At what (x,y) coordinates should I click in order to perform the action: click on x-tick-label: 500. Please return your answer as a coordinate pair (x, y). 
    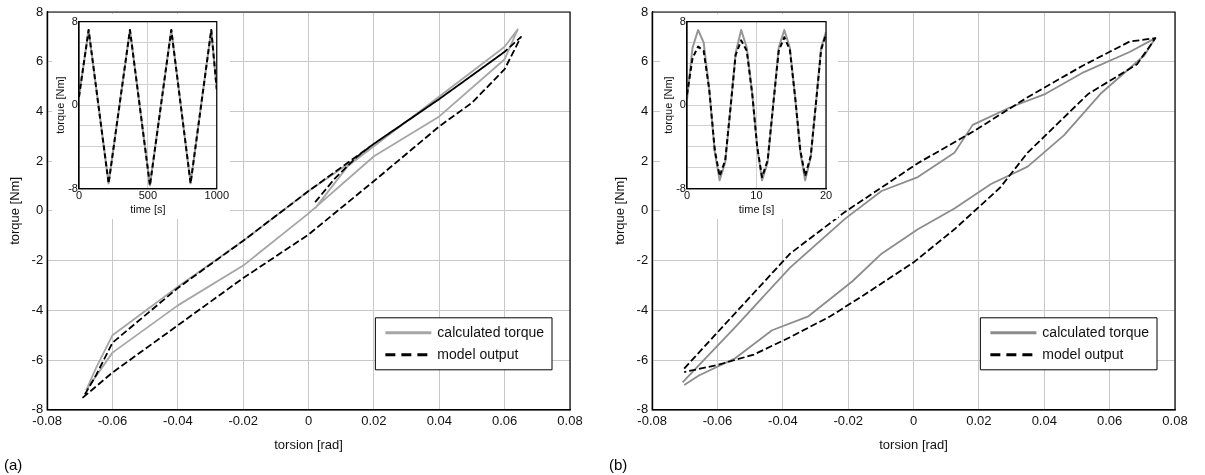
    Looking at the image, I should click on (148, 195).